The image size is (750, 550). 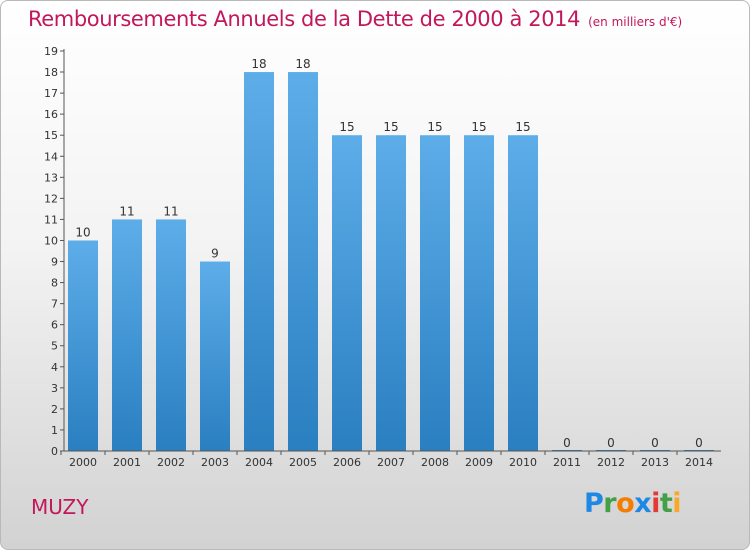 What do you see at coordinates (51, 177) in the screenshot?
I see `y-tick-label: 13` at bounding box center [51, 177].